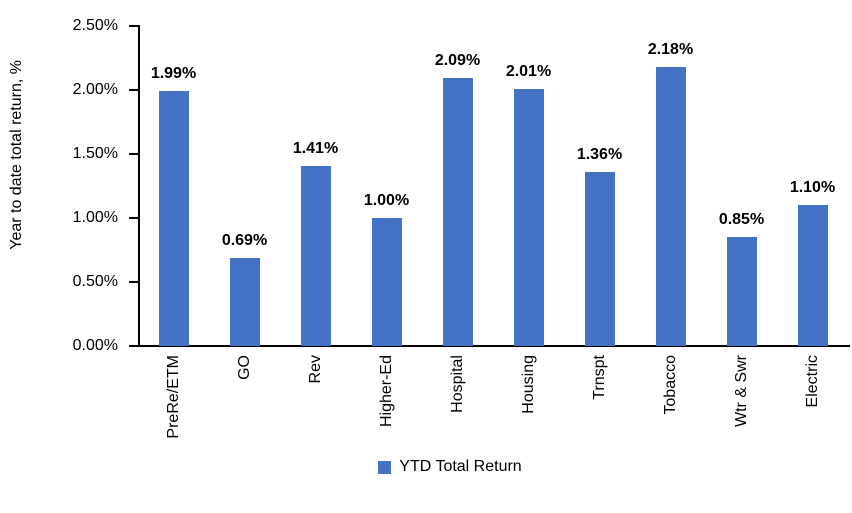  What do you see at coordinates (244, 240) in the screenshot?
I see `bar-value-label: 0.69%` at bounding box center [244, 240].